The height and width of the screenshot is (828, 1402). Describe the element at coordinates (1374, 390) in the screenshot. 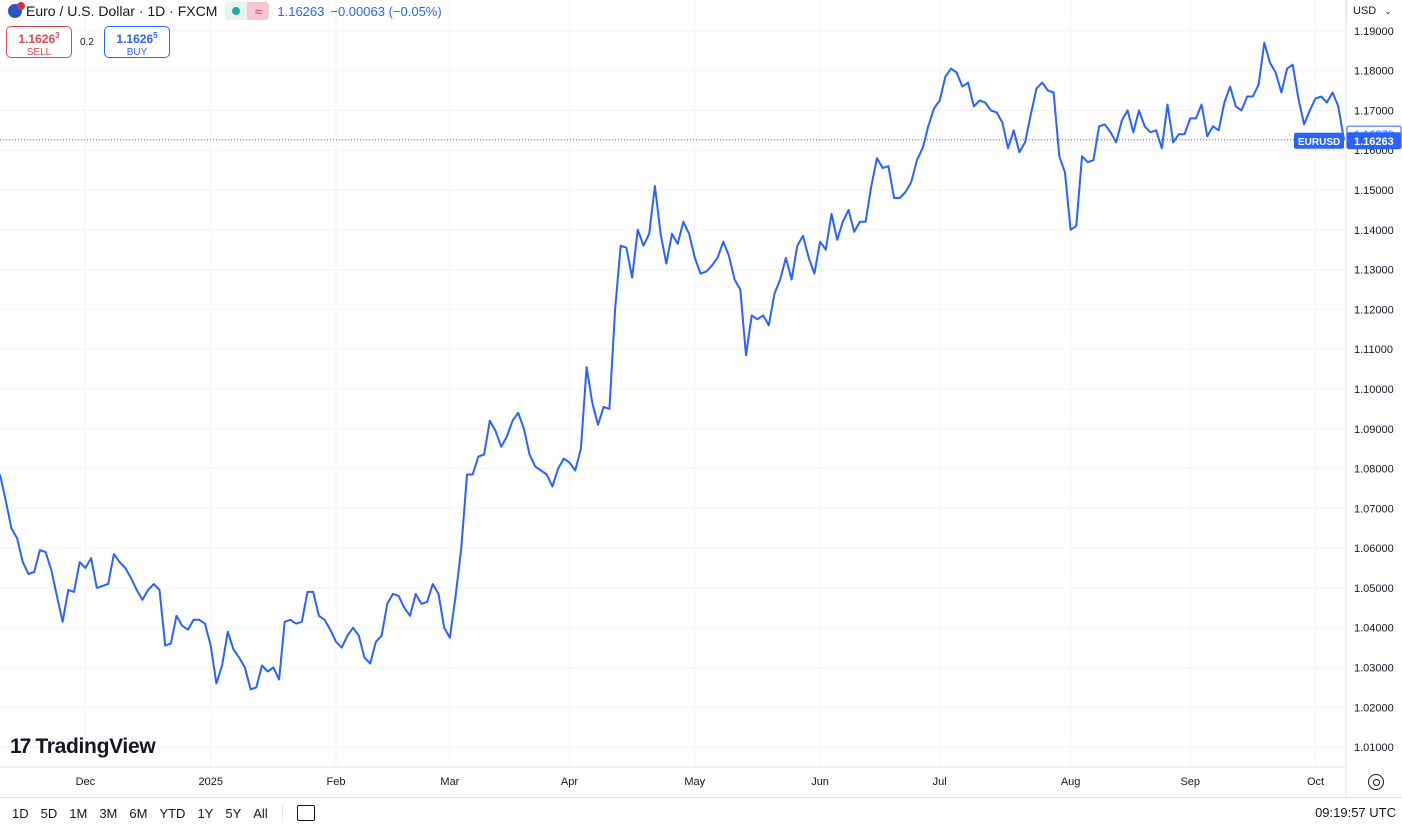

I see `y-tick-label: 1.10000` at that location.